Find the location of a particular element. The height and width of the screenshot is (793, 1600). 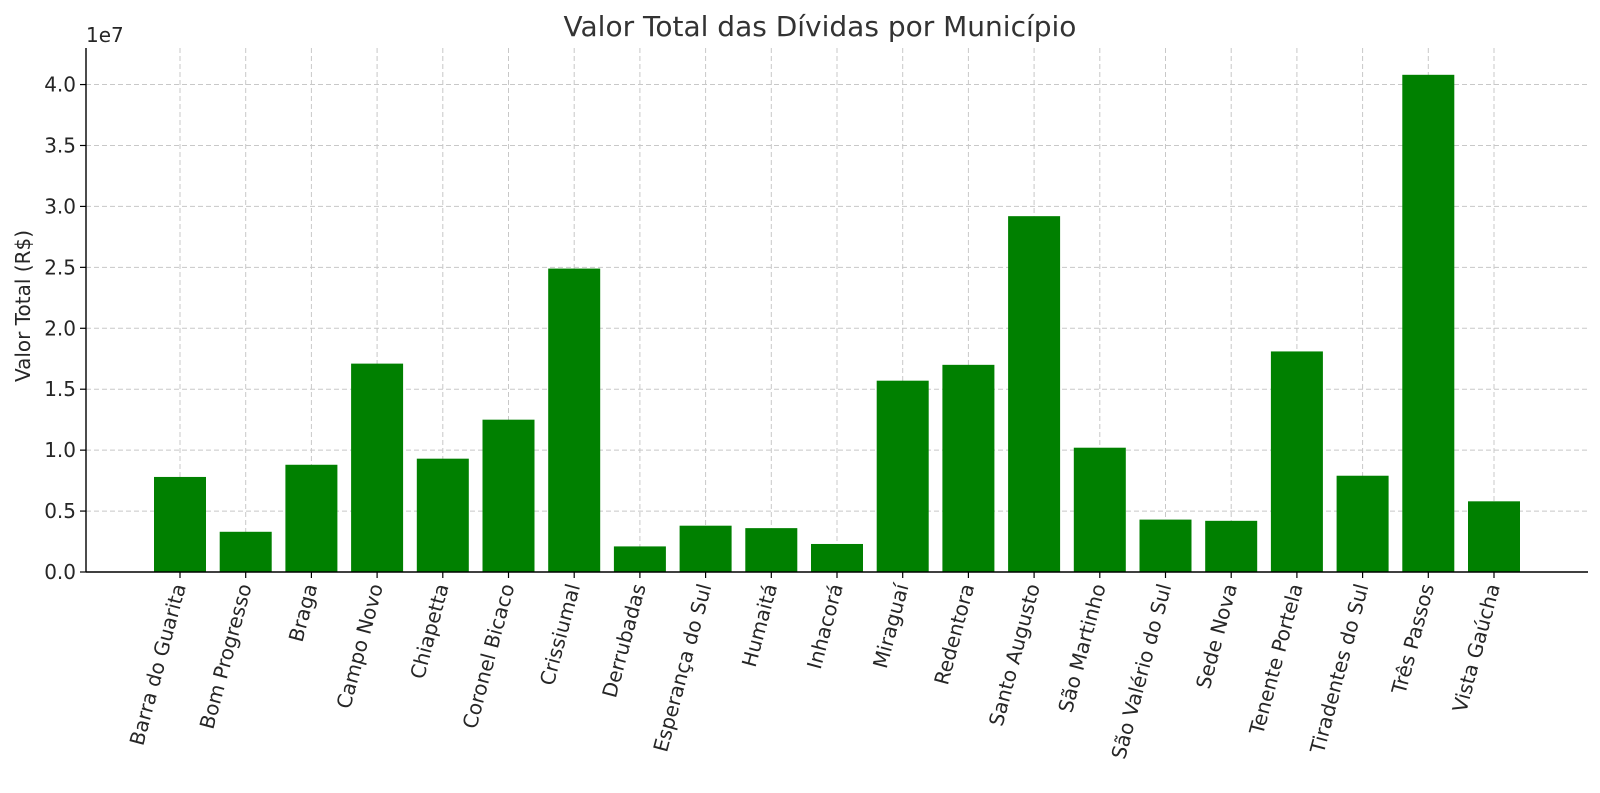

x-tick-label: Campo Novo is located at coordinates (360, 646).